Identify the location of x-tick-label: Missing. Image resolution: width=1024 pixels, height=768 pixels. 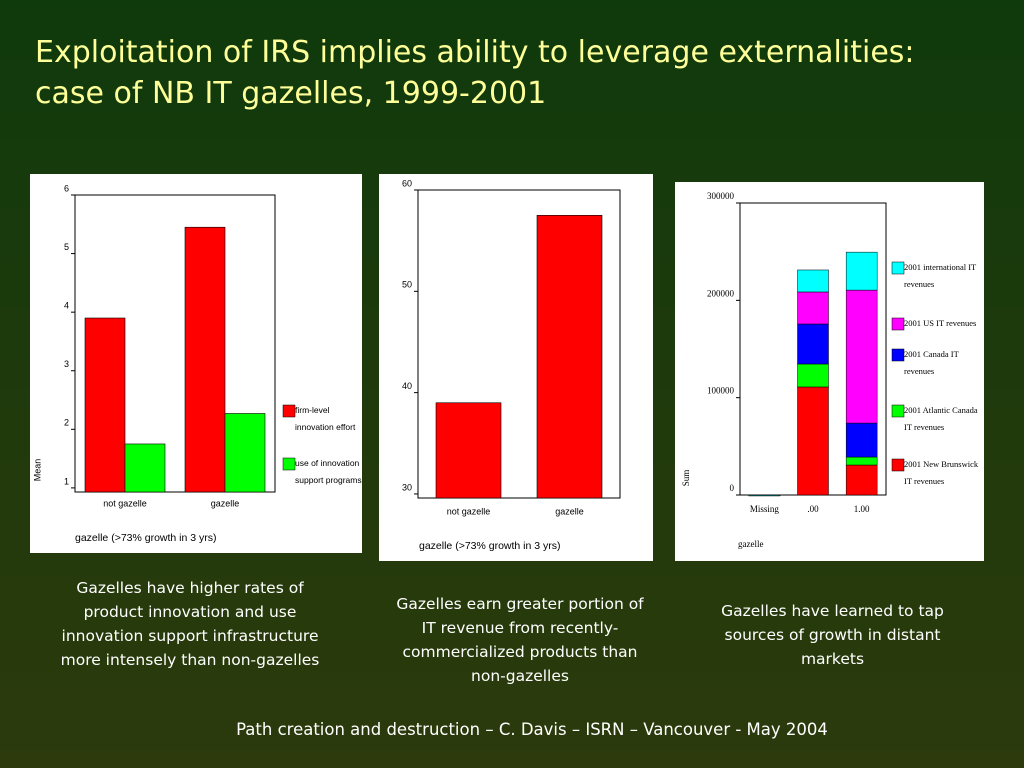
(765, 509).